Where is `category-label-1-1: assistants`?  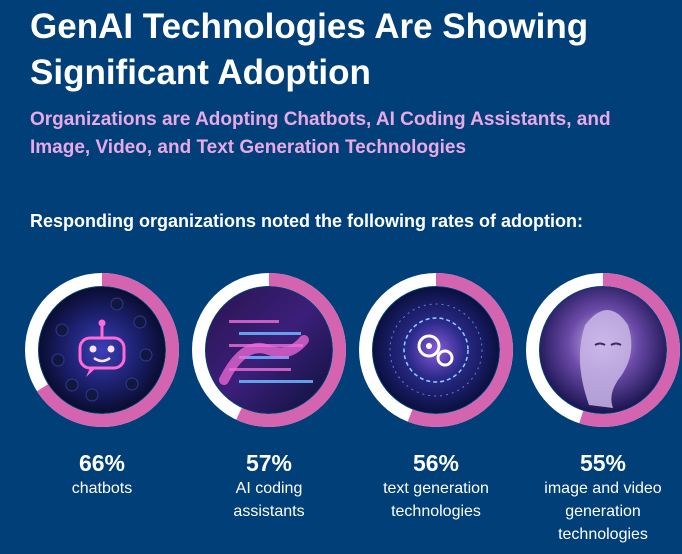 category-label-1-1: assistants is located at coordinates (269, 511).